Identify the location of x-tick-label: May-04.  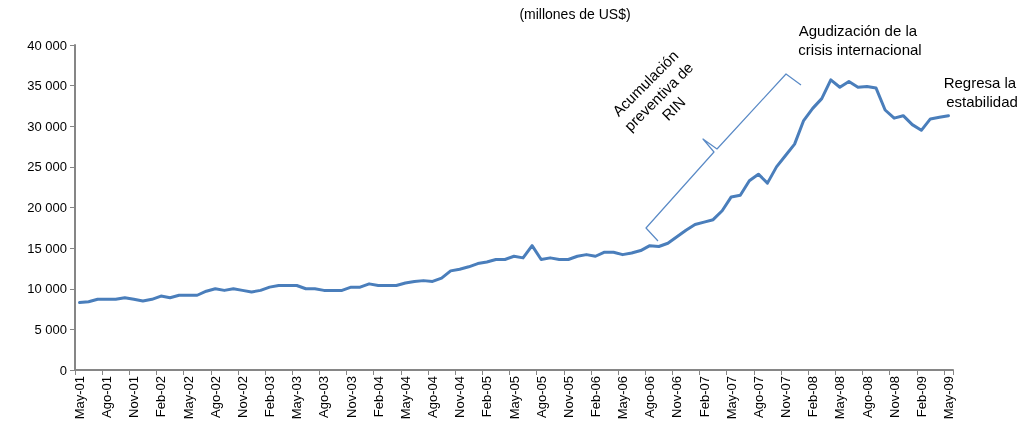
(405, 398).